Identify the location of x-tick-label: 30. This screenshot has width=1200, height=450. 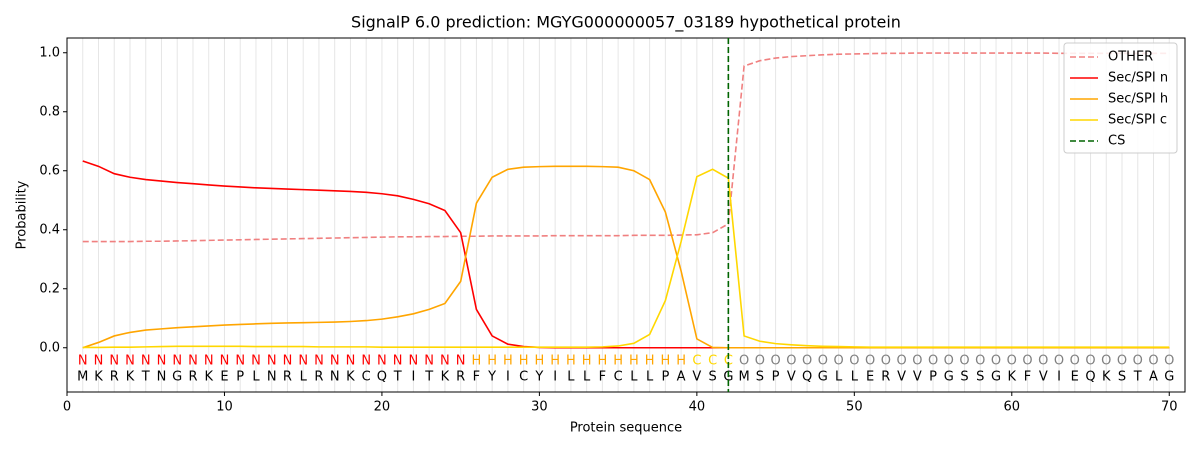
(539, 407).